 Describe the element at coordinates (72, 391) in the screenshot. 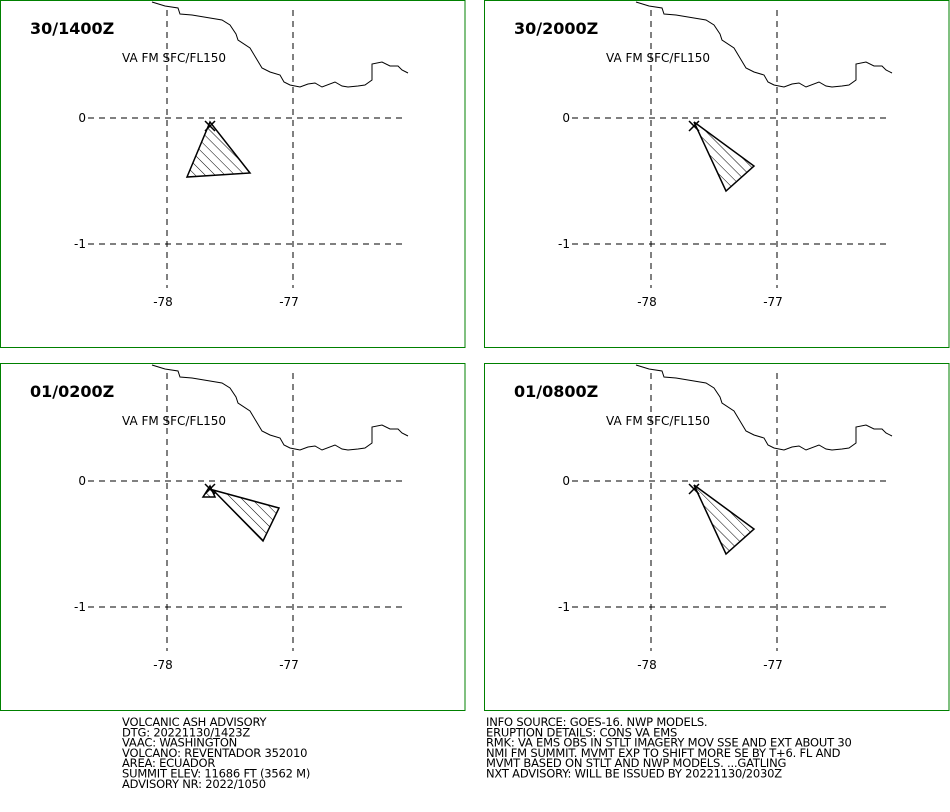

I see `valid-time: 01/0200Z` at that location.